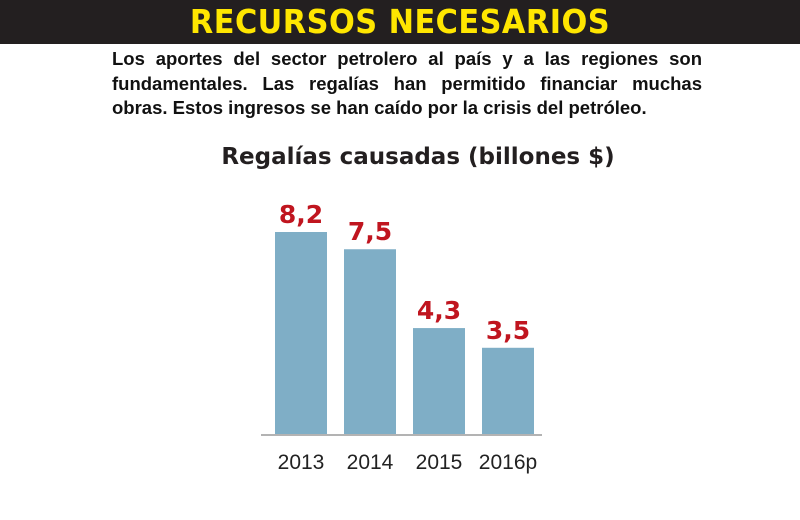  What do you see at coordinates (370, 462) in the screenshot?
I see `x-tick-2014: 2014` at bounding box center [370, 462].